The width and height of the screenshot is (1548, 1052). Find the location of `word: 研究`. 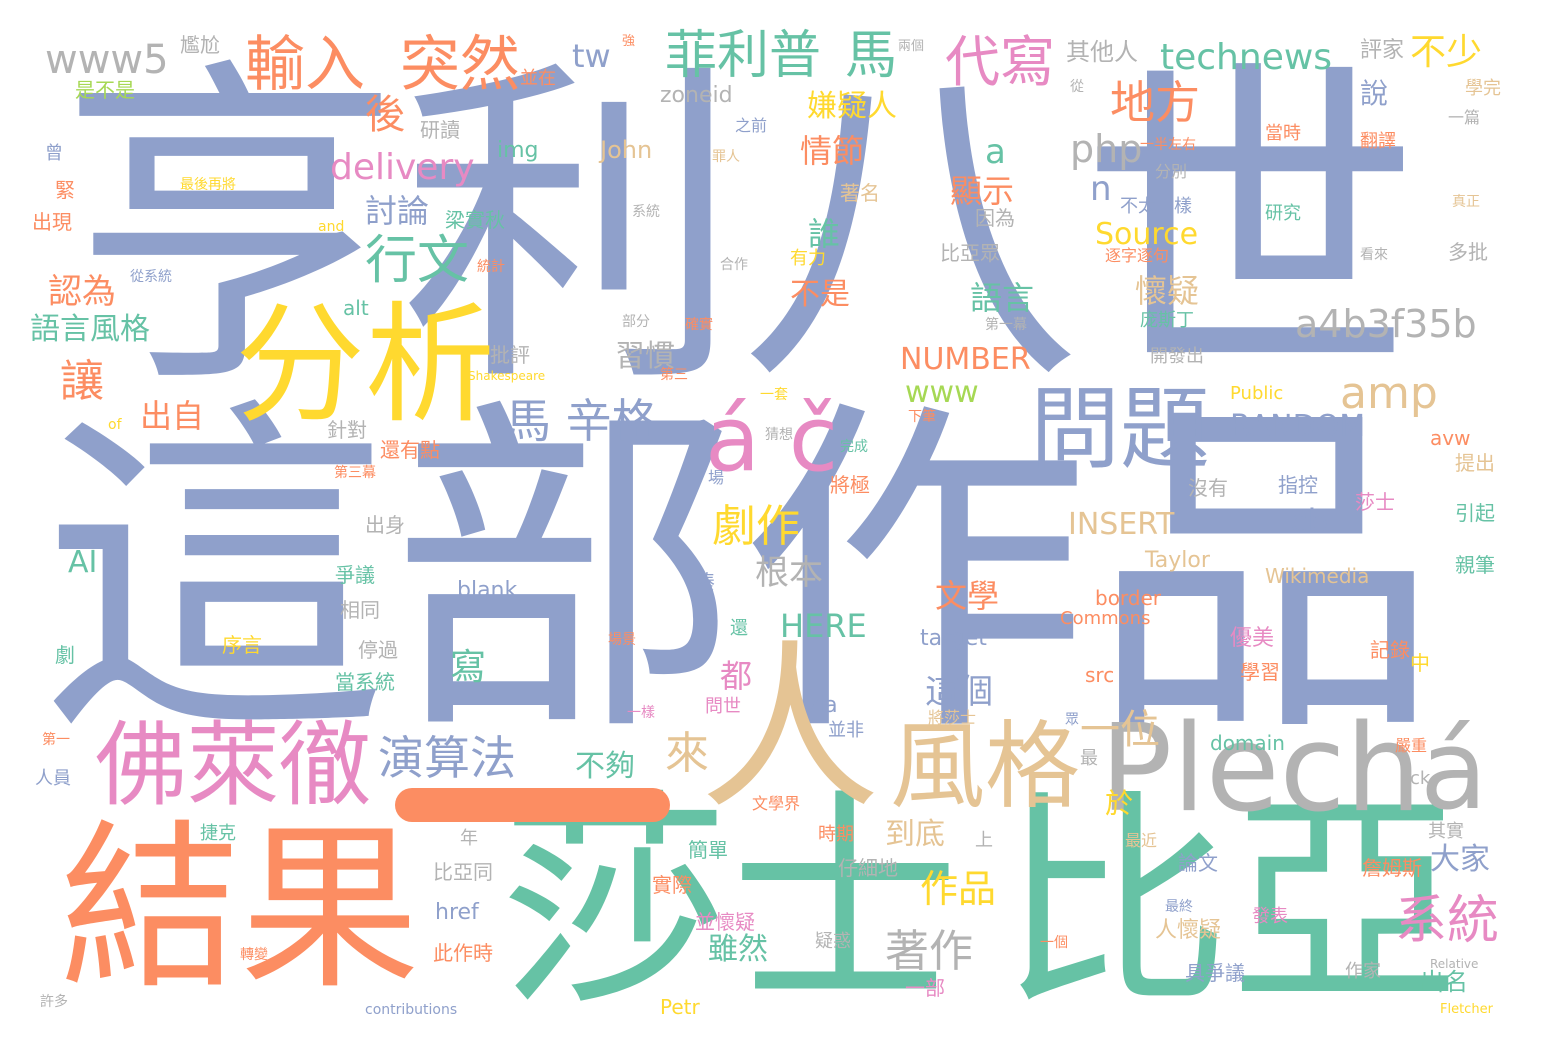

word: 研究 is located at coordinates (1283, 213).